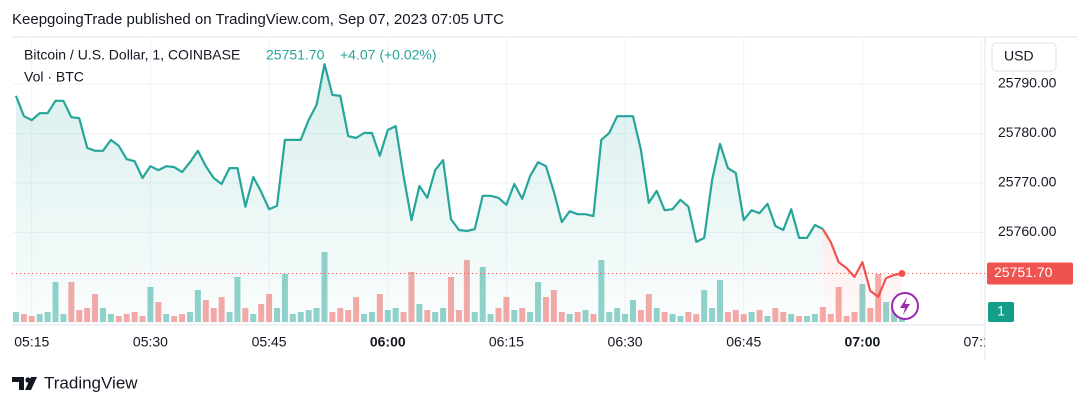 The image size is (1090, 412). I want to click on bolt, so click(905, 306).